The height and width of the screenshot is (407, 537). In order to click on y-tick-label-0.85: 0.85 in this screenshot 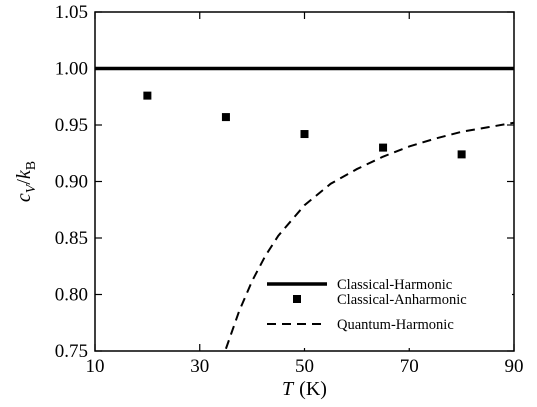, I will do `click(71, 238)`.